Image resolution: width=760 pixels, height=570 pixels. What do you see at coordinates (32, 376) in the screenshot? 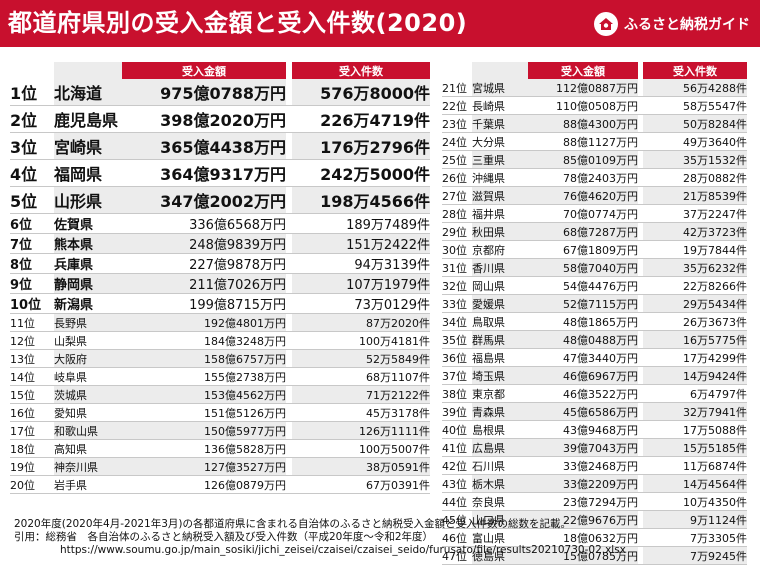
I see `rank-label: 14位` at bounding box center [32, 376].